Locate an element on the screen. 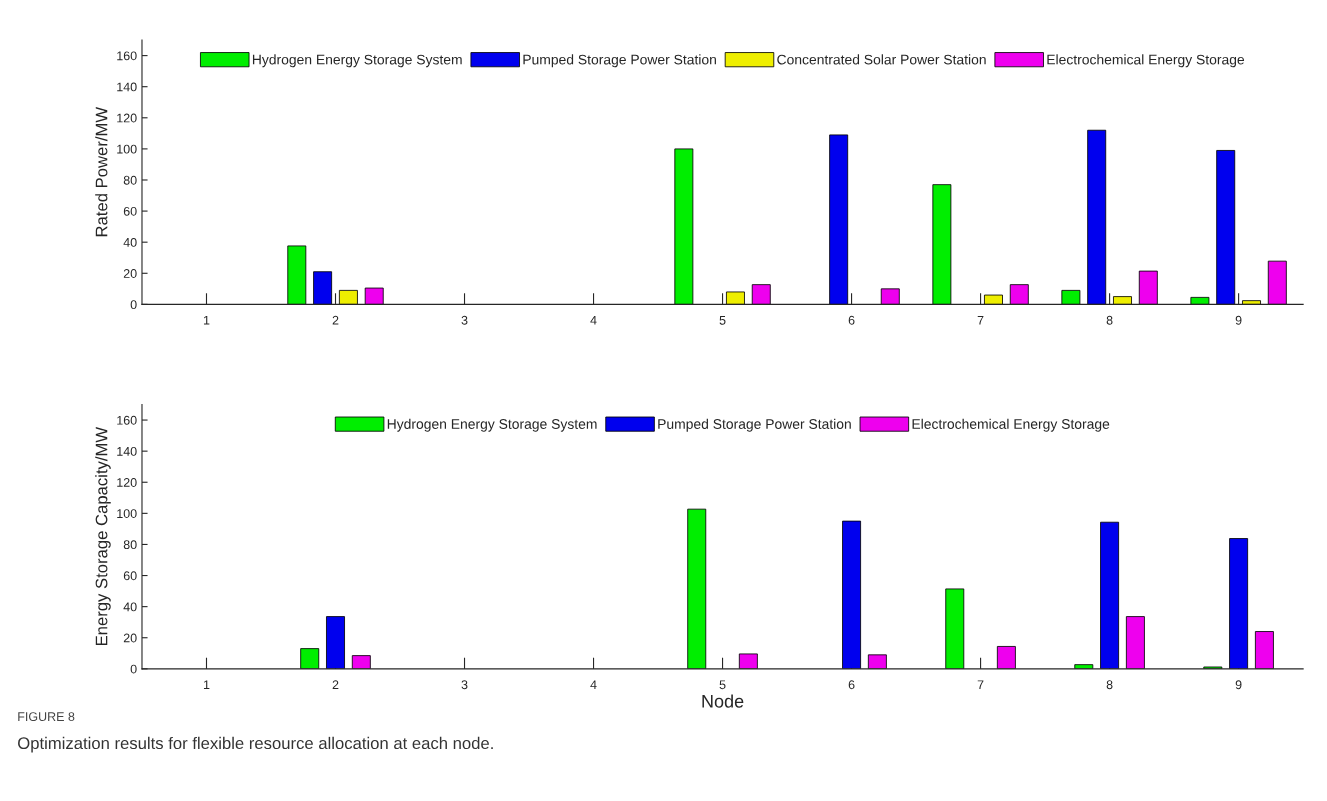 This screenshot has height=801, width=1327. y-axis-title: Rated Power/MW is located at coordinates (101, 171).